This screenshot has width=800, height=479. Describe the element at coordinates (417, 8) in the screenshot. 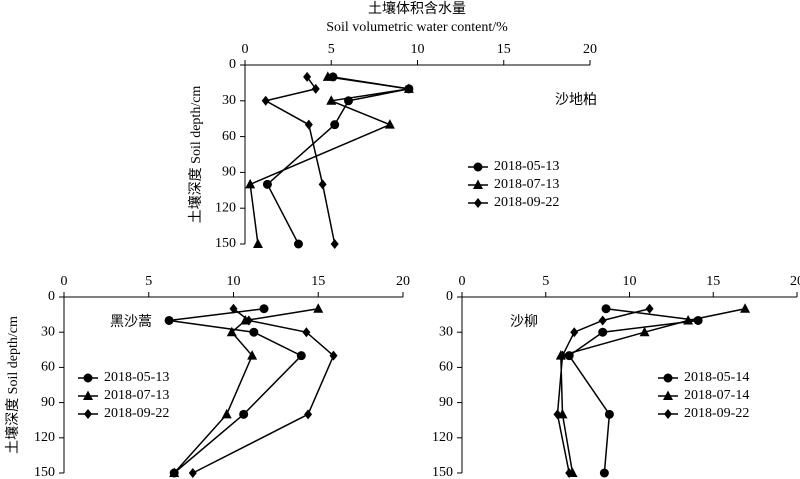

I see `chart-title: 土壤体积含水量` at that location.